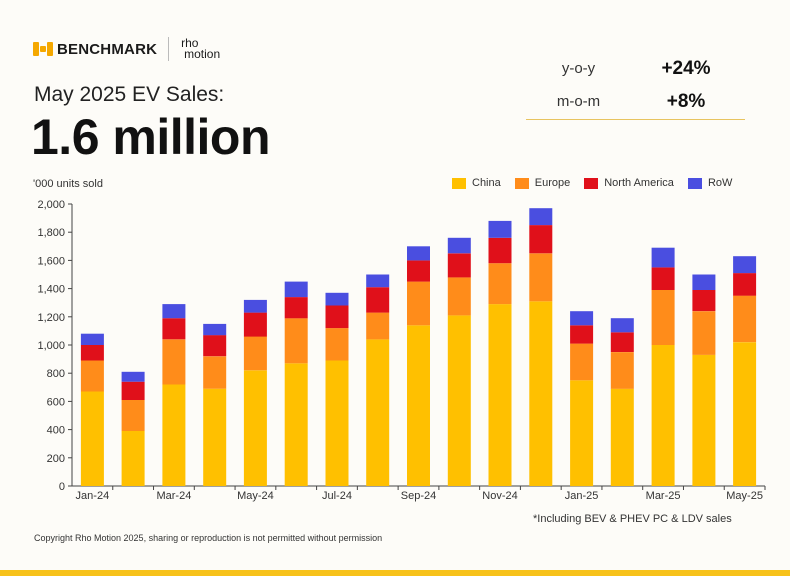  What do you see at coordinates (635, 69) in the screenshot?
I see `kpi-row-yoy: y-o-y +24%` at bounding box center [635, 69].